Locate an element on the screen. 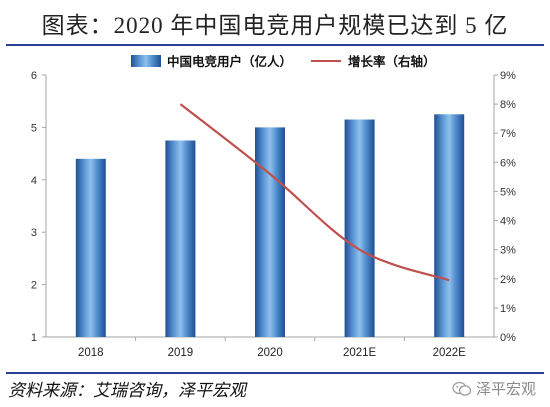 The height and width of the screenshot is (407, 550). watermark: 泽平宏观 is located at coordinates (494, 388).